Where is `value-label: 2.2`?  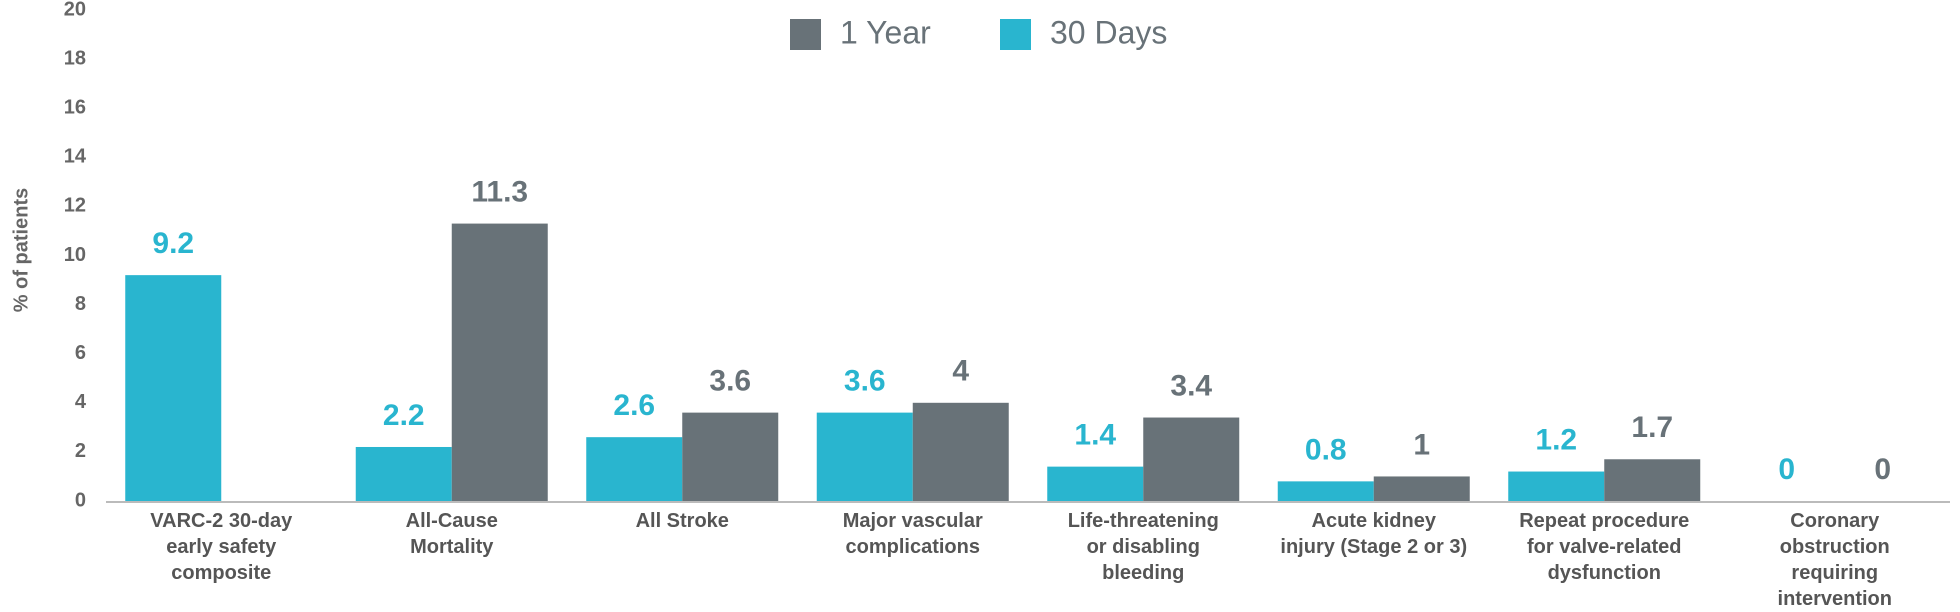 value-label: 2.2 is located at coordinates (404, 415).